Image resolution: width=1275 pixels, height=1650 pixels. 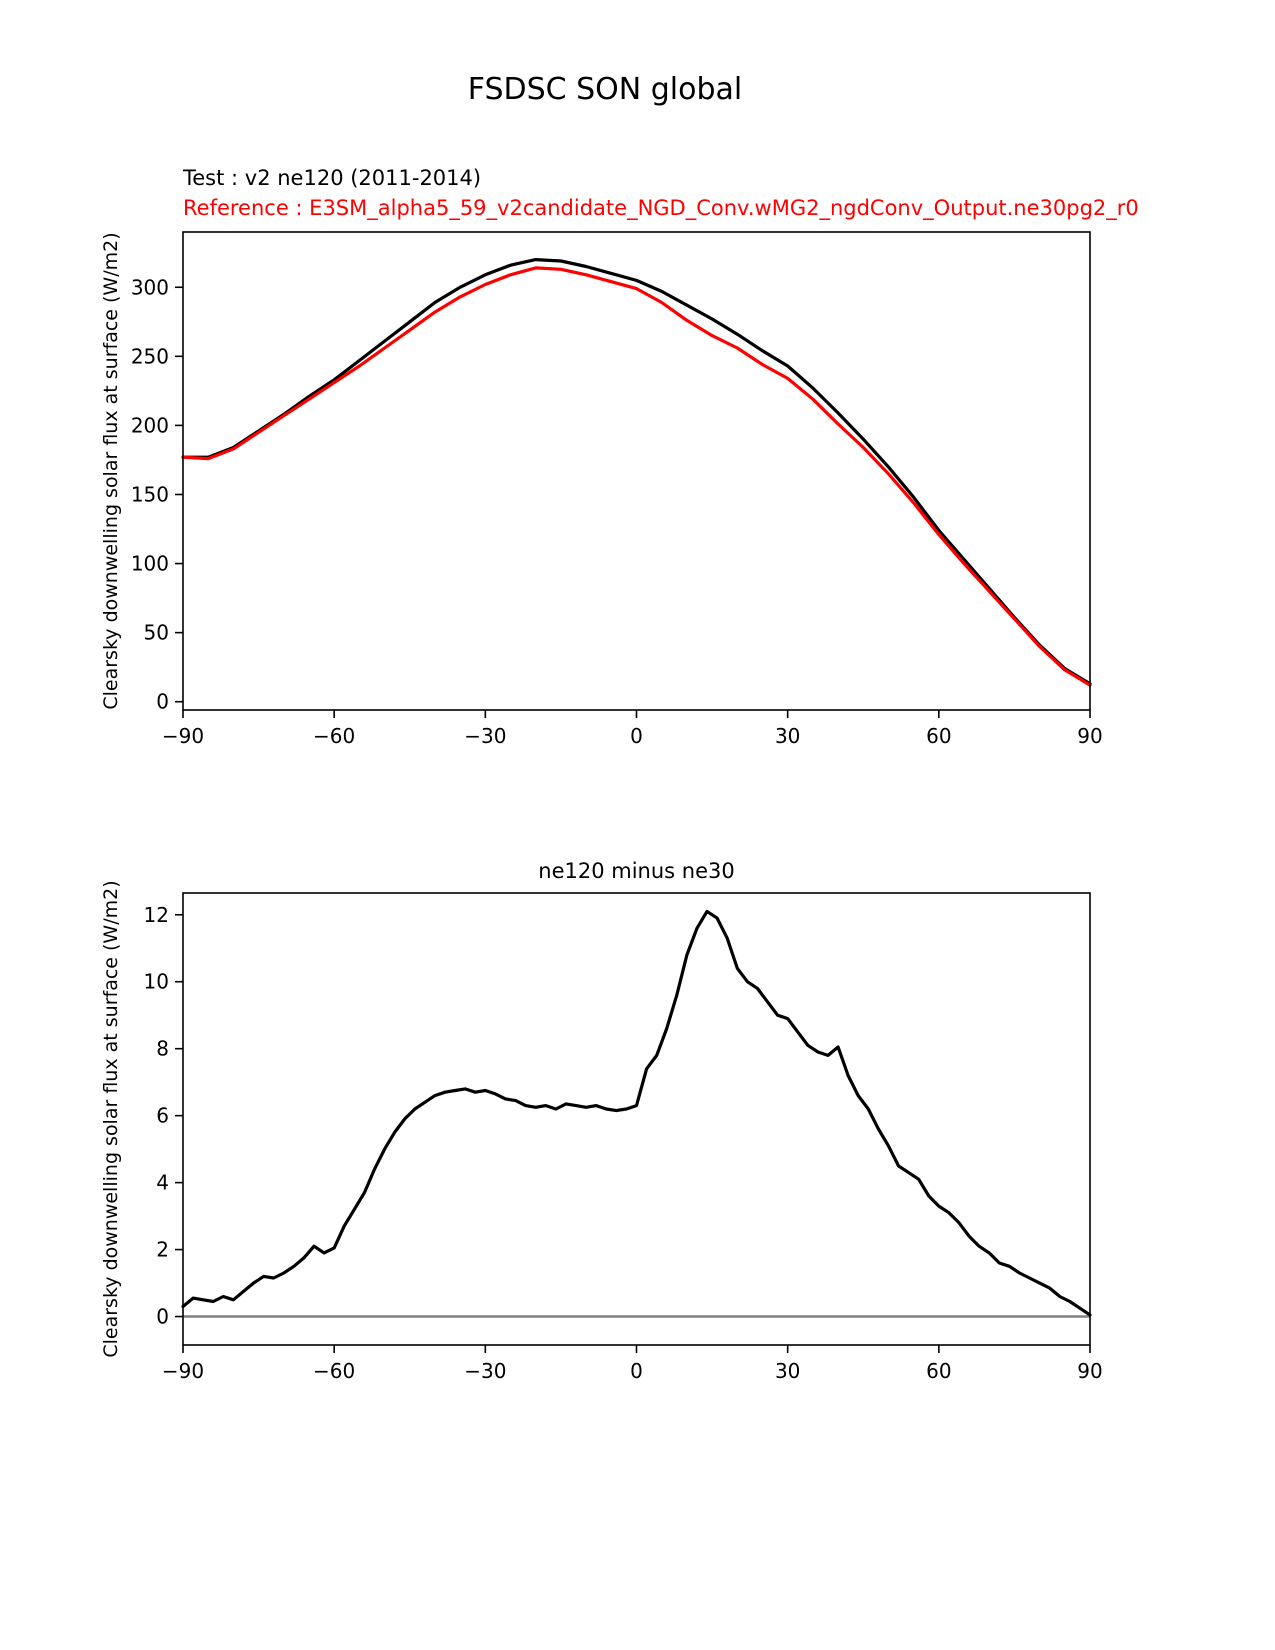 What do you see at coordinates (150, 287) in the screenshot?
I see `svg-text: 300` at bounding box center [150, 287].